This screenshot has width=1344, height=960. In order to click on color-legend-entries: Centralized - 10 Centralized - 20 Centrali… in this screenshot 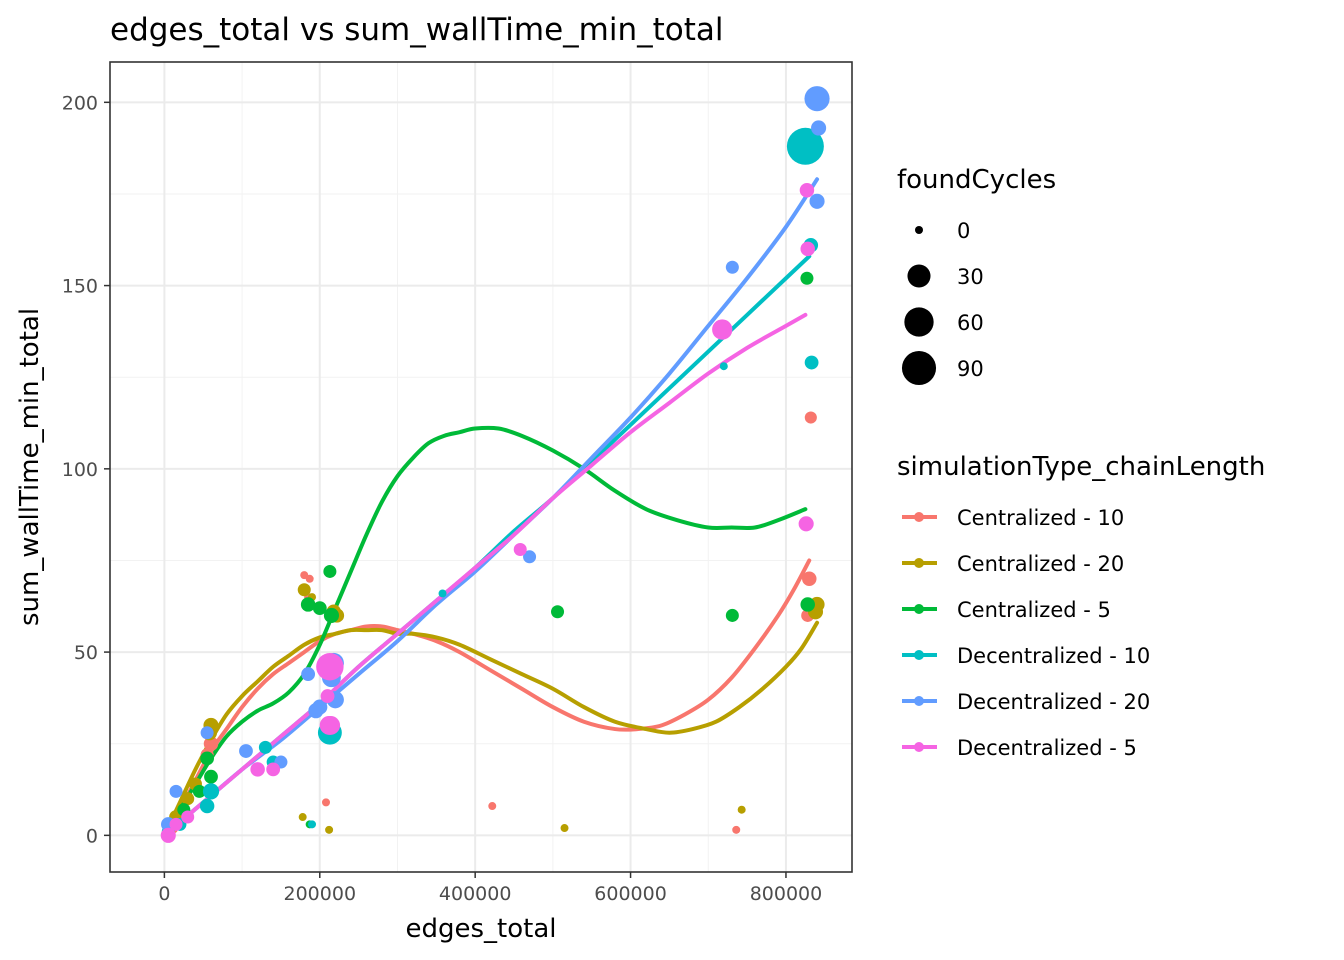, I will do `click(1026, 633)`.